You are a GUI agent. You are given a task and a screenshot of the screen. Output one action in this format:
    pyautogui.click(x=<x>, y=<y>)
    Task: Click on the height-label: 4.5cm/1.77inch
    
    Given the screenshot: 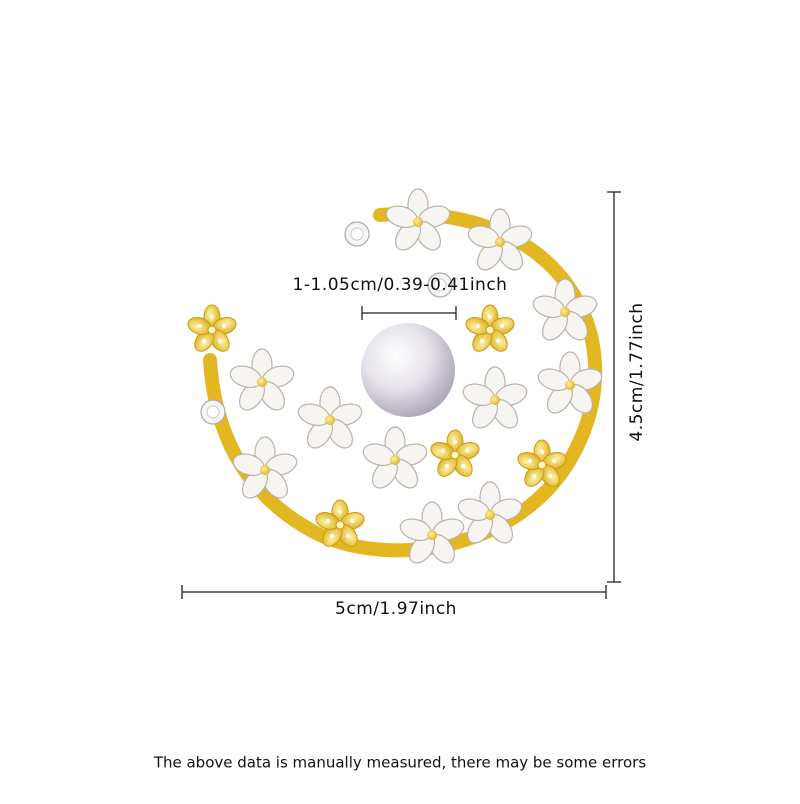 What is the action you would take?
    pyautogui.click(x=637, y=371)
    